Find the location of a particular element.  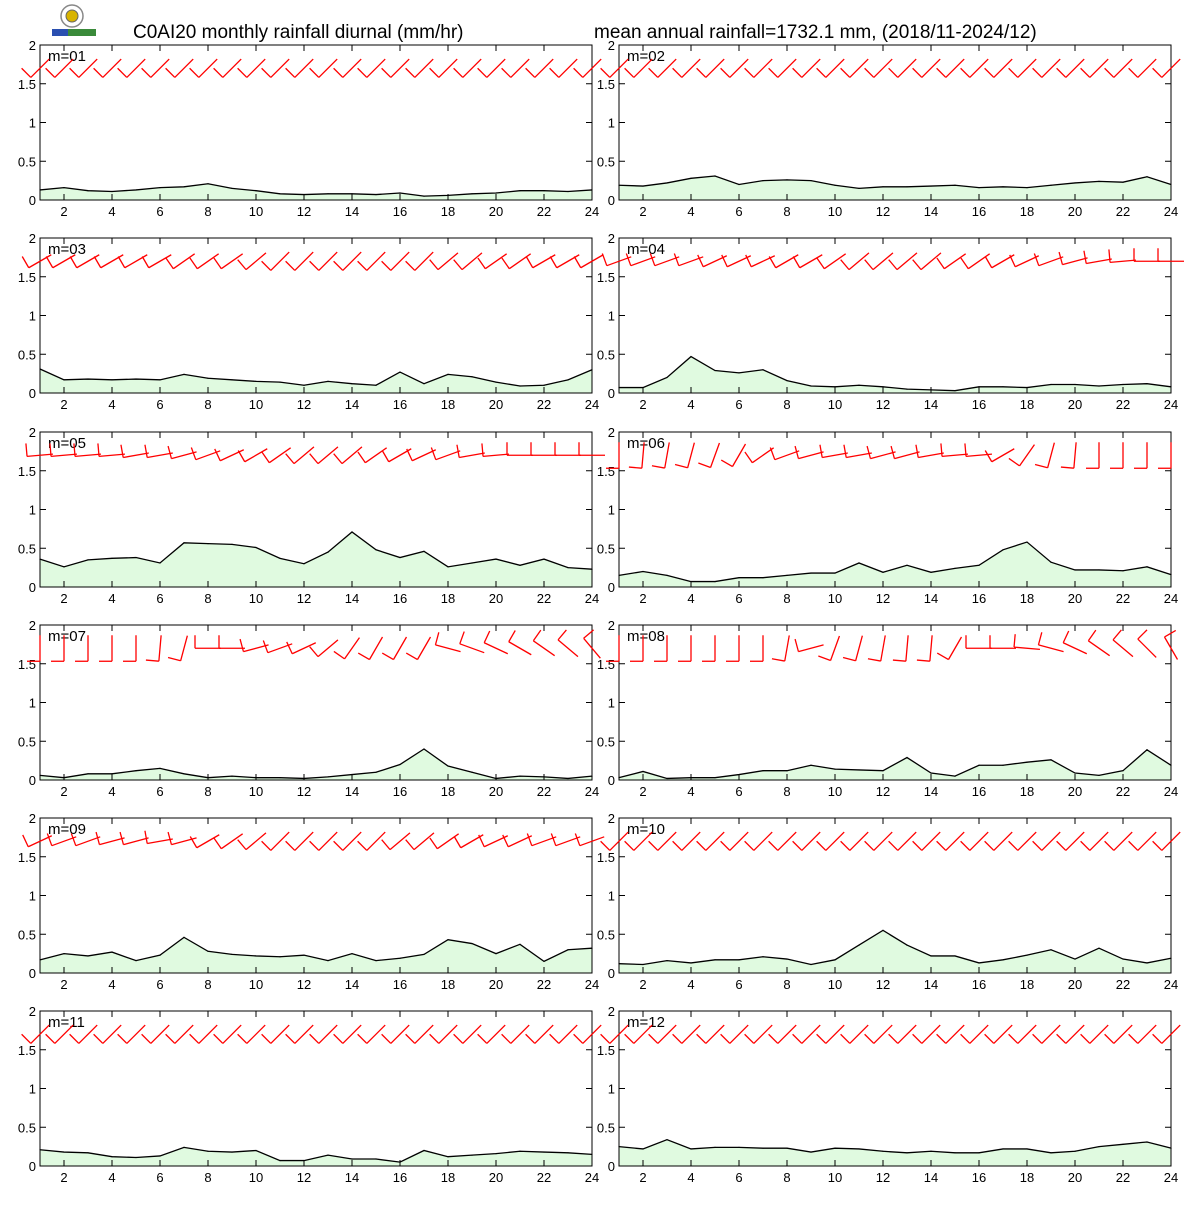

y-tick-label: 0 is located at coordinates (611, 780).